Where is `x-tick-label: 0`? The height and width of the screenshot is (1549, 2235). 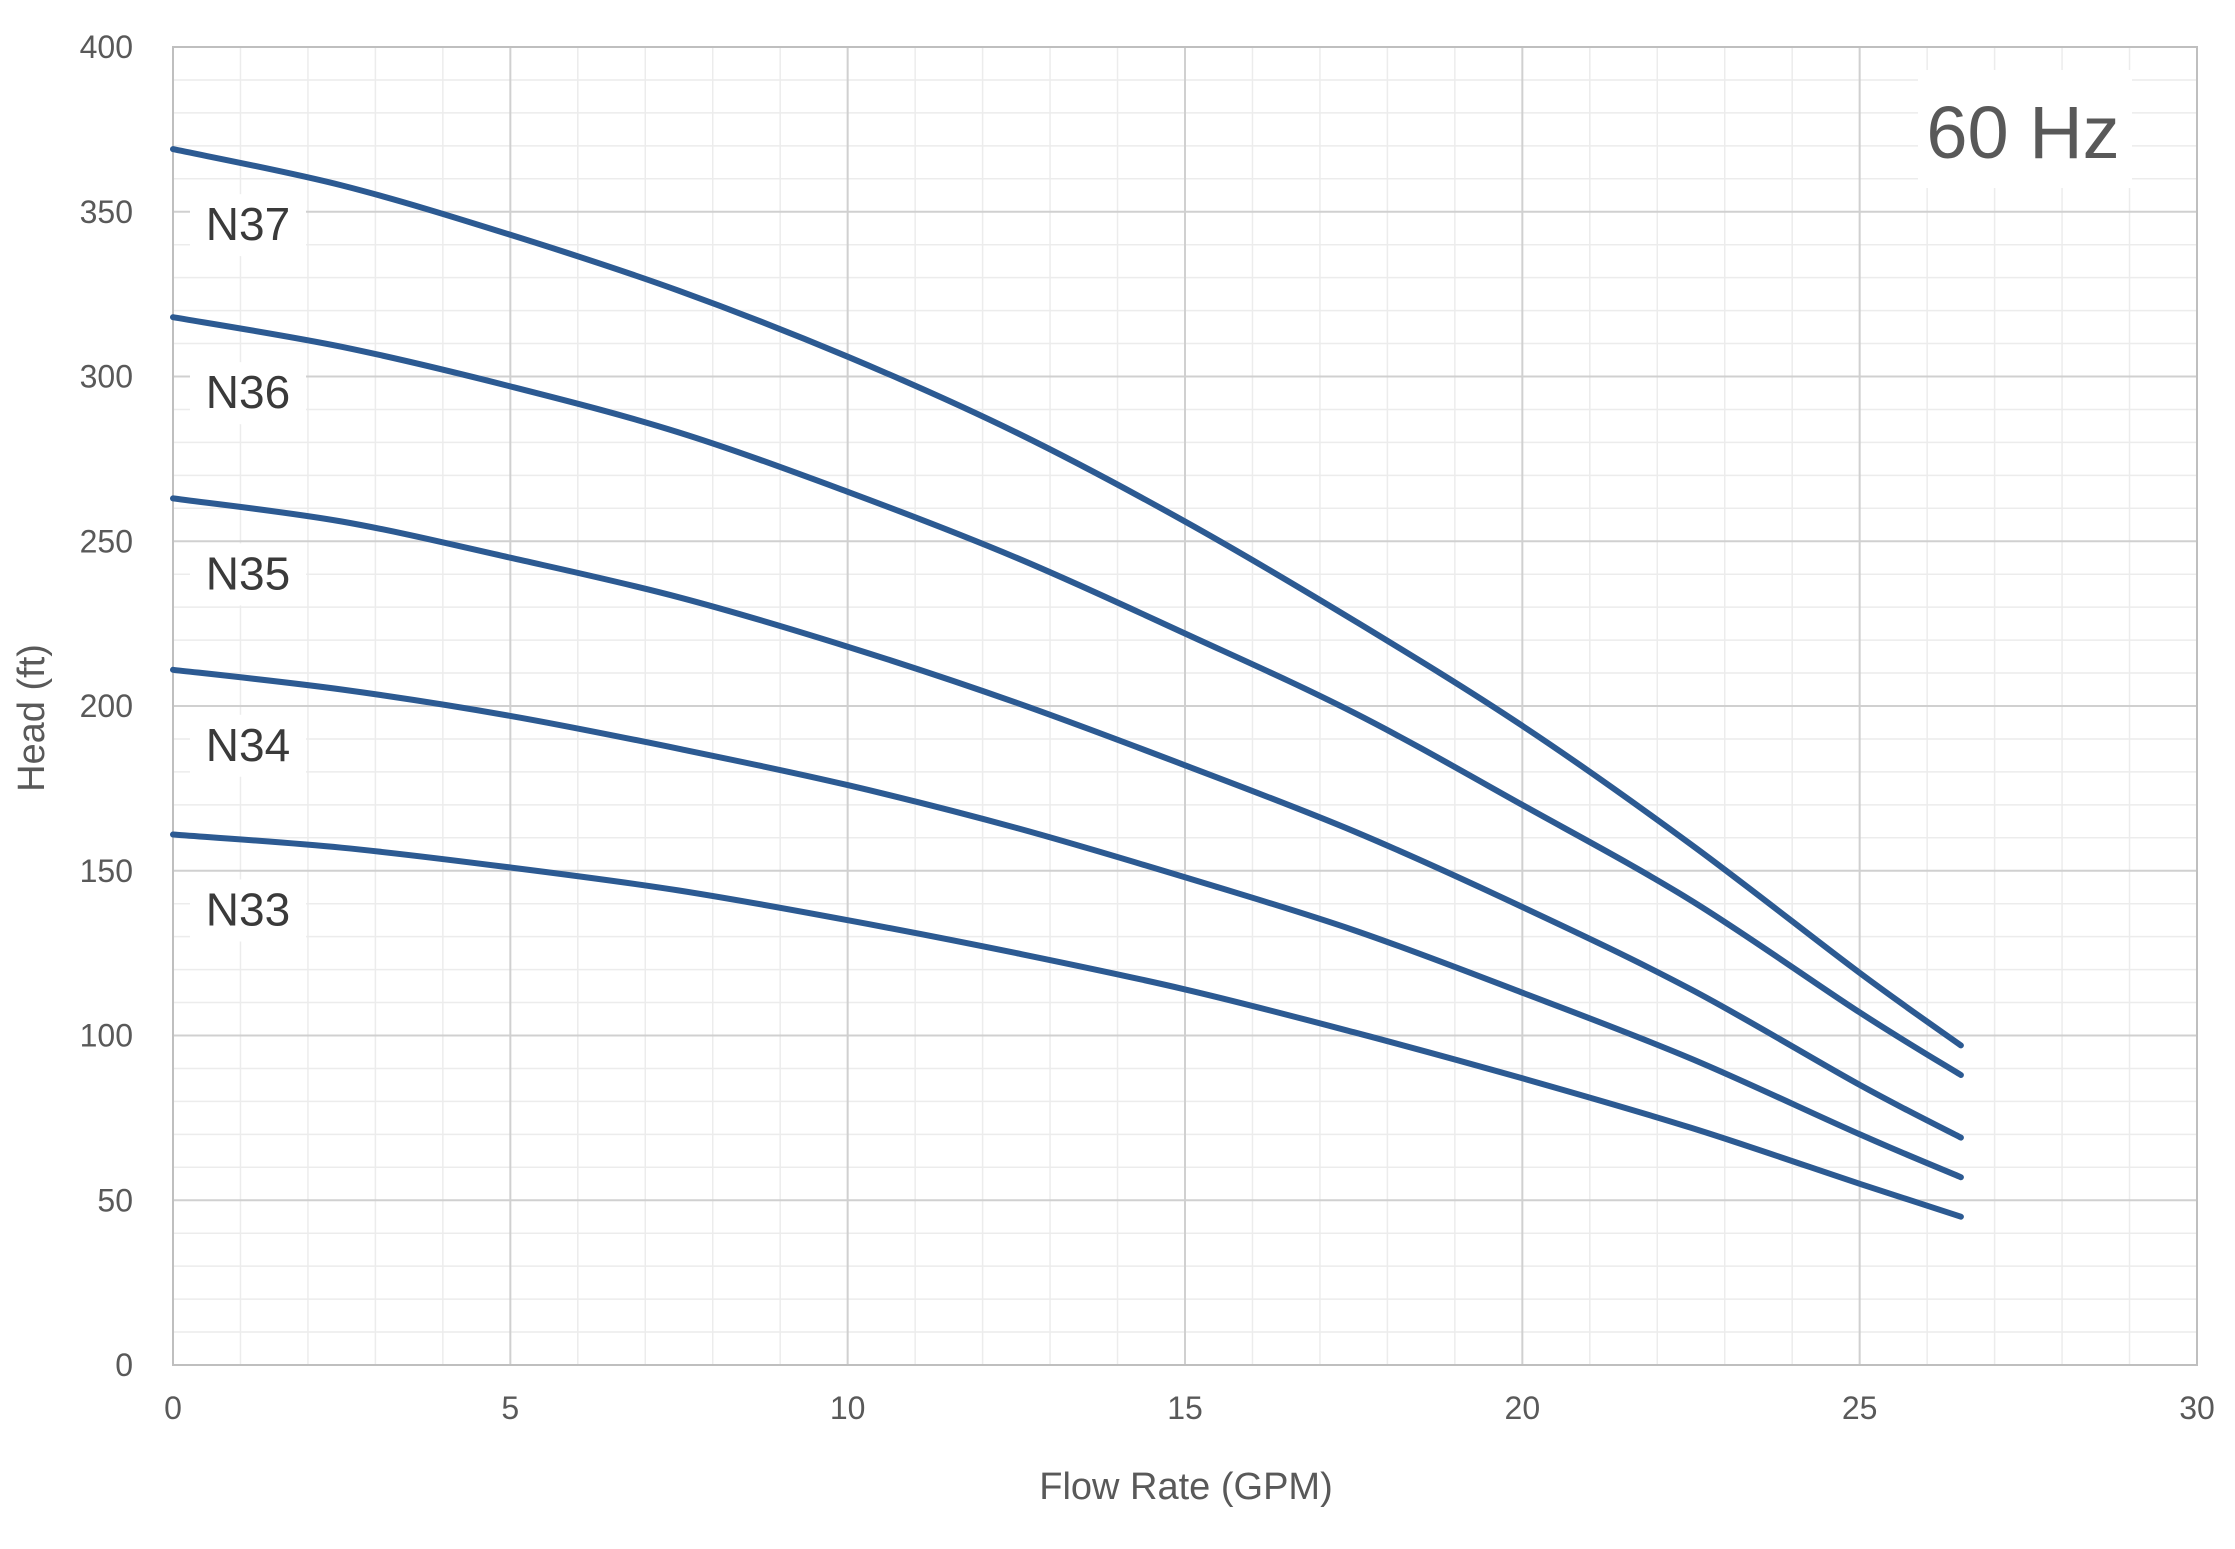 x-tick-label: 0 is located at coordinates (173, 1408).